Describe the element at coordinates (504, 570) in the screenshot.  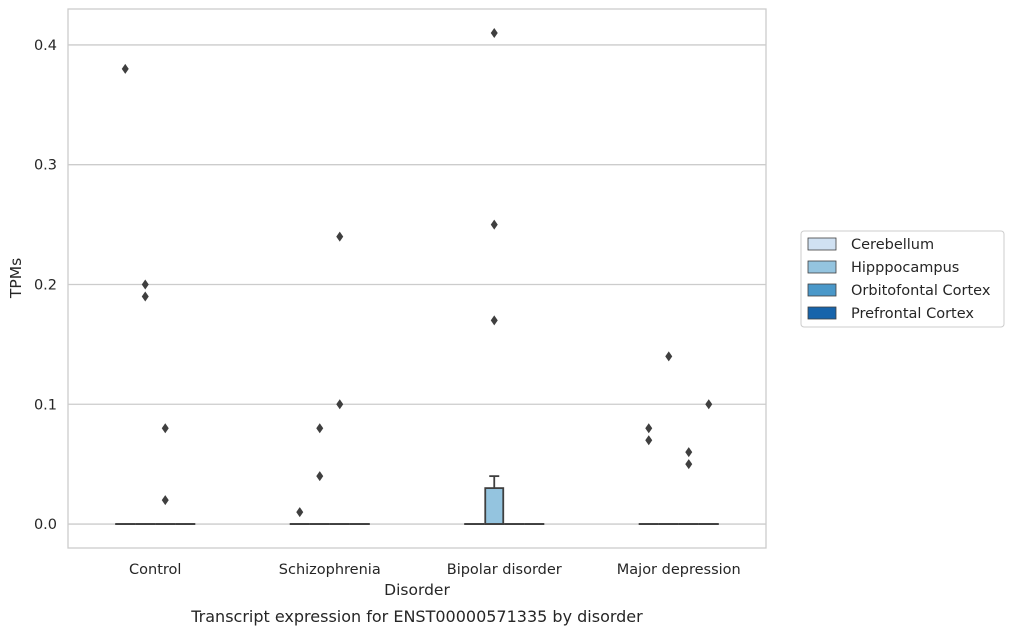
I see `x-tick-label: Bipolar disorder` at that location.